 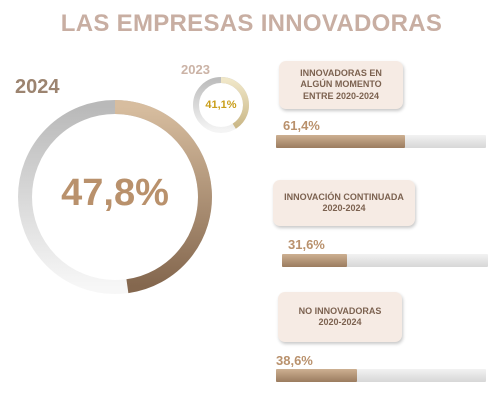 What do you see at coordinates (341, 95) in the screenshot?
I see `card-1-line-3: ENTRE 2020-2024` at bounding box center [341, 95].